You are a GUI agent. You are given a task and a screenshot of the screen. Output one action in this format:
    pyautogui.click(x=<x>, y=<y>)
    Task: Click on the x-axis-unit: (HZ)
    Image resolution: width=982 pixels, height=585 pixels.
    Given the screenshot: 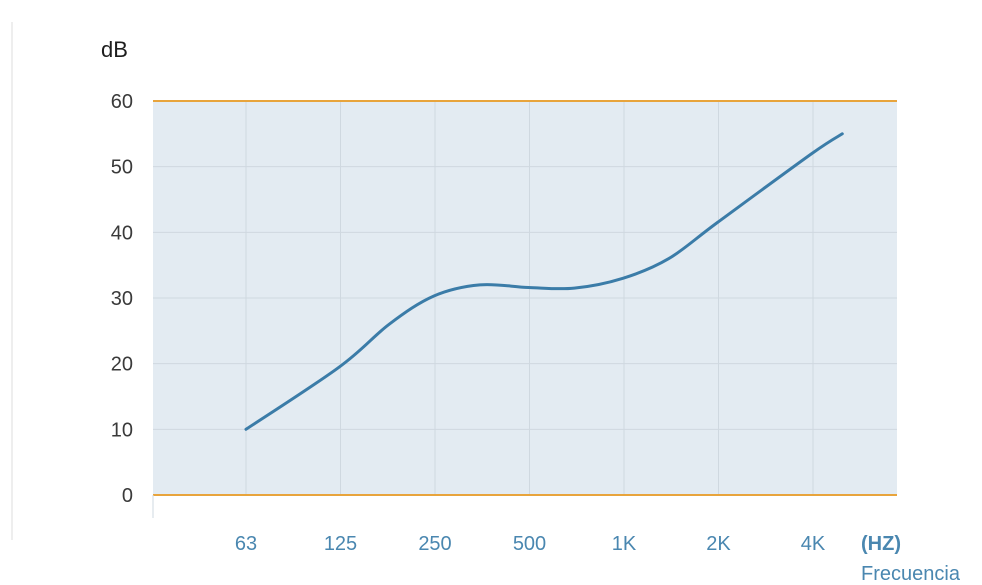 What is the action you would take?
    pyautogui.click(x=881, y=544)
    